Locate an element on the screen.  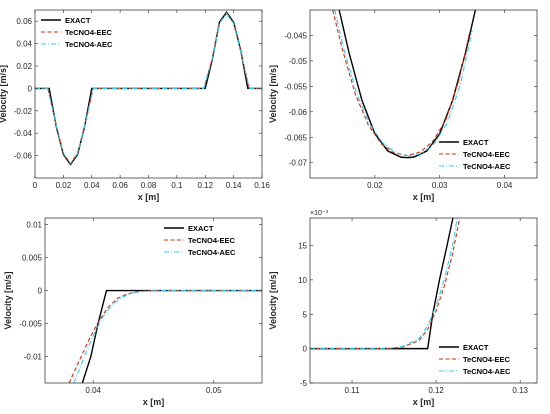
x-tick-label: 0.1 is located at coordinates (177, 185).